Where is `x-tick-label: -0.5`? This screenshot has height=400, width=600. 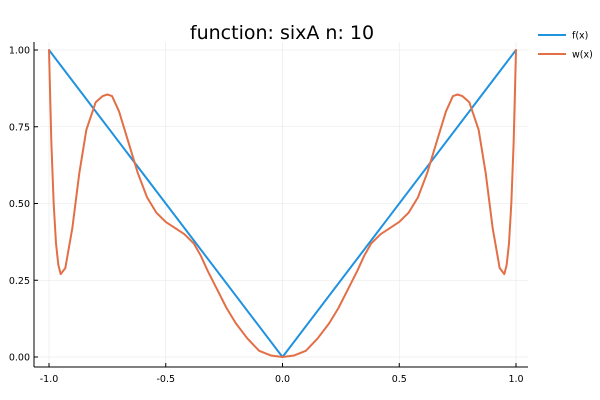
x-tick-label: -0.5 is located at coordinates (165, 379).